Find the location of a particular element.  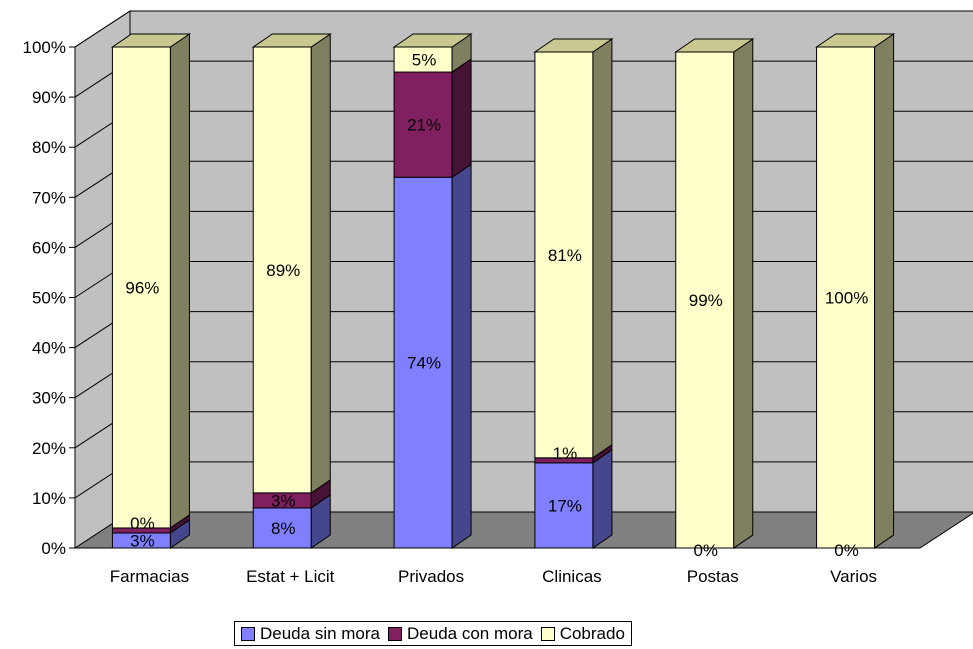

data-label-clinicas-cobrado: 81% is located at coordinates (565, 255).